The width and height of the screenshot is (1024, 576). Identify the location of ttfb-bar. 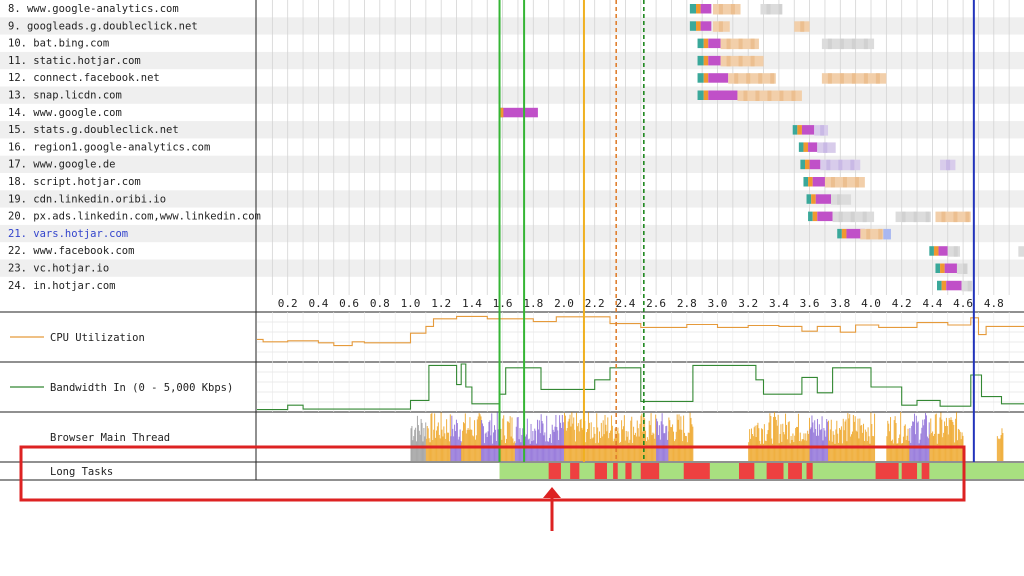
(815, 164).